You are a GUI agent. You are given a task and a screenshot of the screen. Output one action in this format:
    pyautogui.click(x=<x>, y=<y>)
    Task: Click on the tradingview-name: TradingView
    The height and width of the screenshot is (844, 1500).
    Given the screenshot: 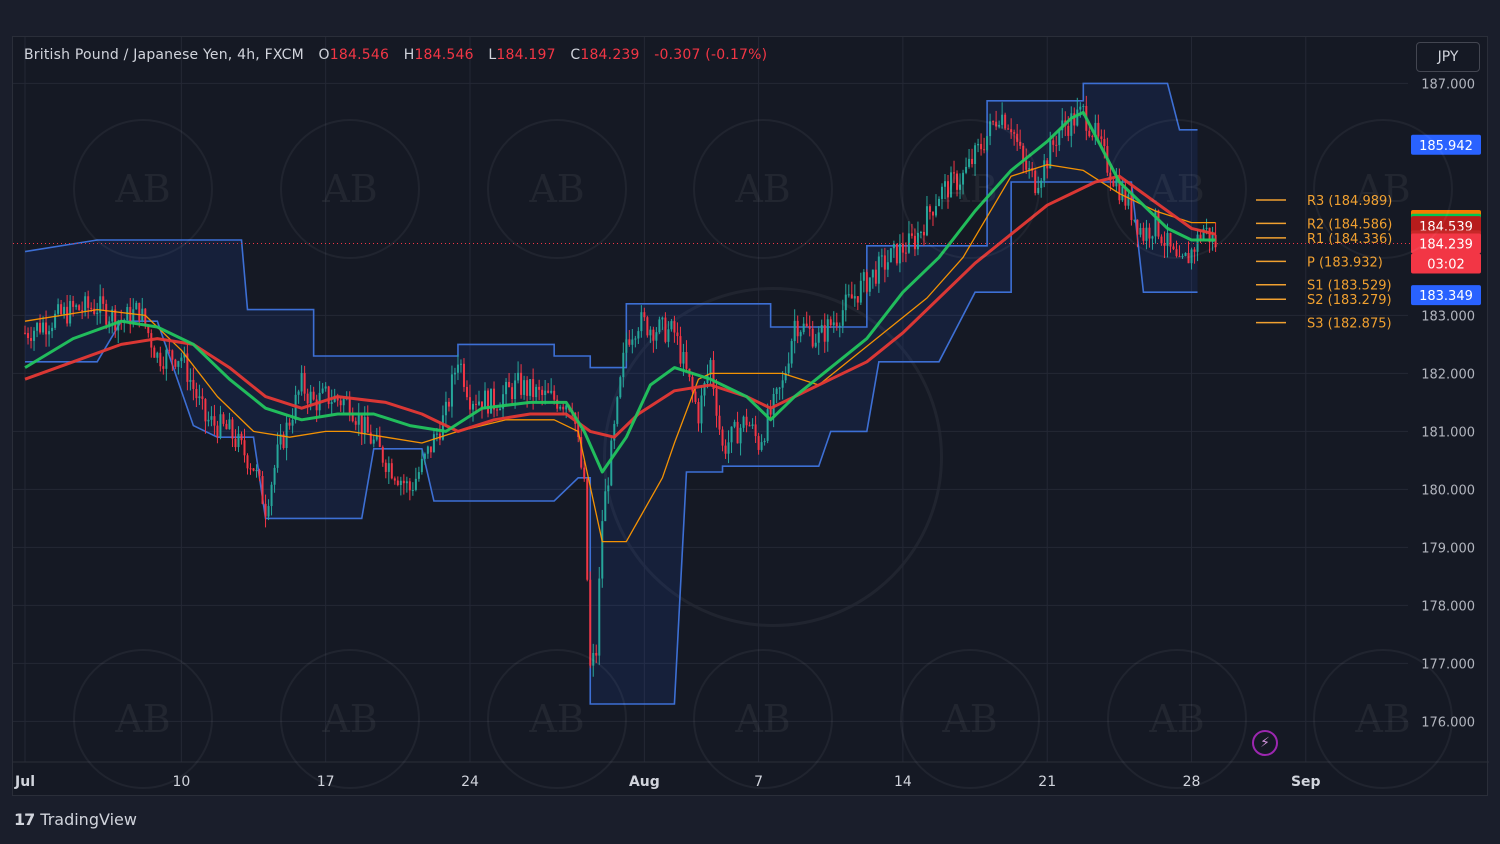 What is the action you would take?
    pyautogui.click(x=88, y=819)
    